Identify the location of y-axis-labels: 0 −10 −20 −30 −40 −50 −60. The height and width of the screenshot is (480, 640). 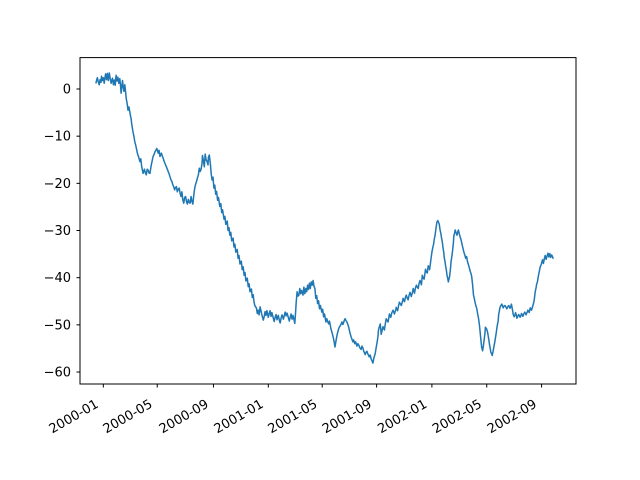
(57, 232).